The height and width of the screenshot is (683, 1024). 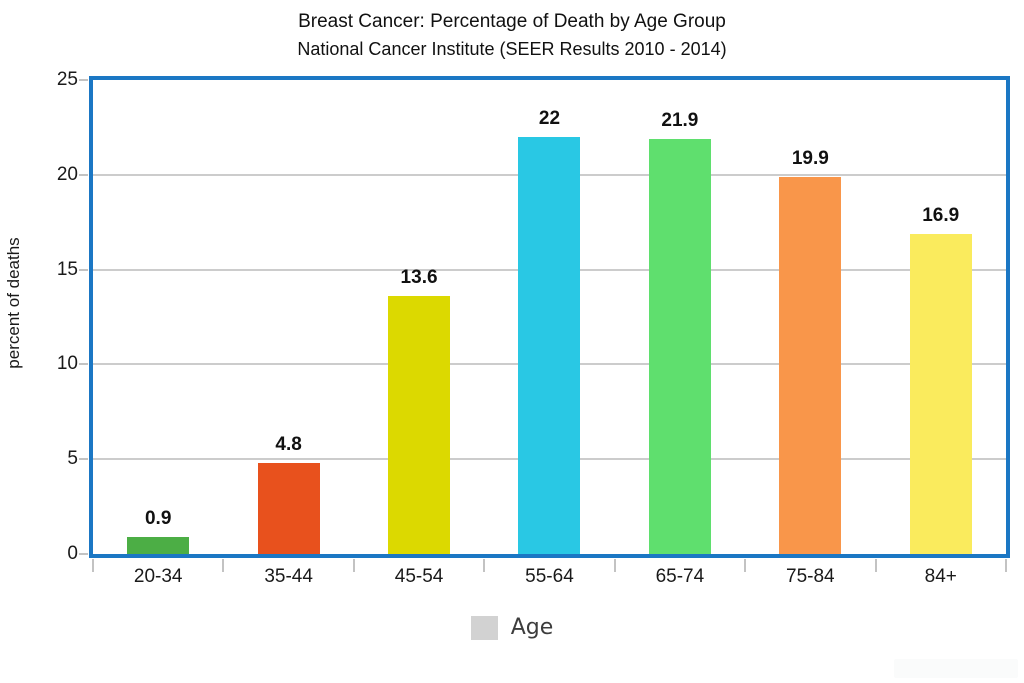 I want to click on x-tick-label-84+: 84+, so click(x=940, y=576).